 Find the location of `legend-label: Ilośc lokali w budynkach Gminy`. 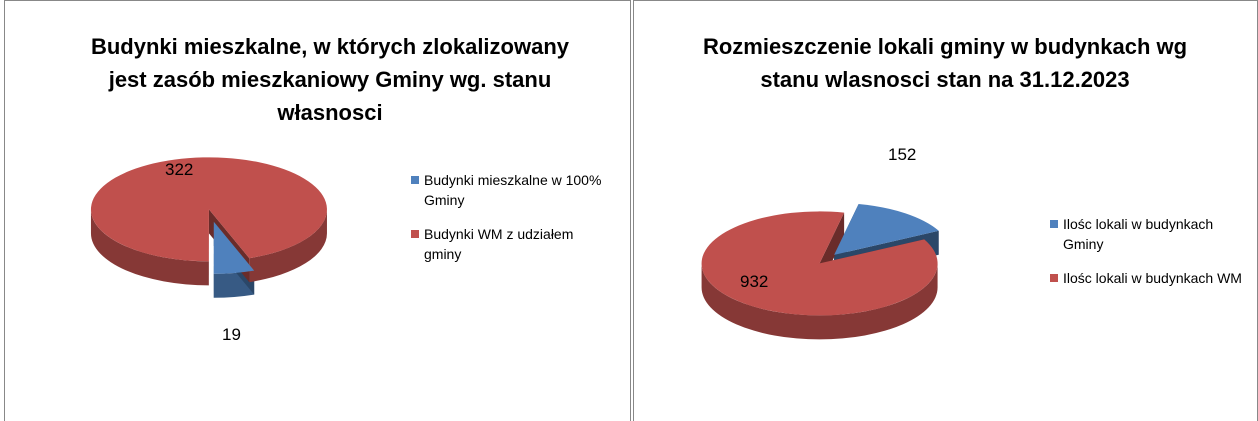

legend-label: Ilośc lokali w budynkach Gminy is located at coordinates (1138, 234).